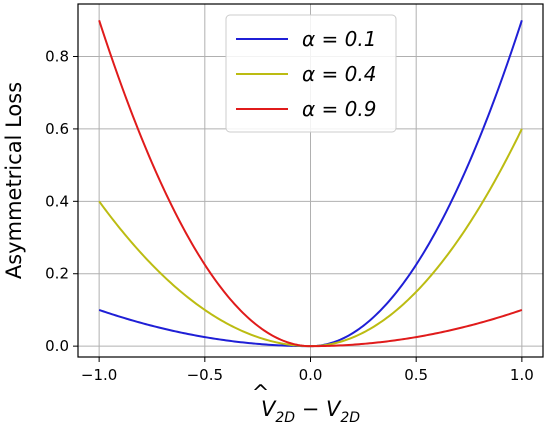 This screenshot has height=430, width=550. I want to click on x-axis-label: V2D − V2D, so click(310, 411).